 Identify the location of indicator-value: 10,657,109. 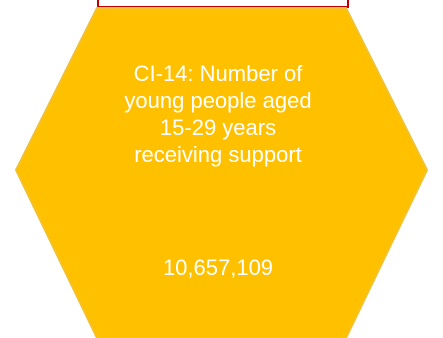
(218, 267).